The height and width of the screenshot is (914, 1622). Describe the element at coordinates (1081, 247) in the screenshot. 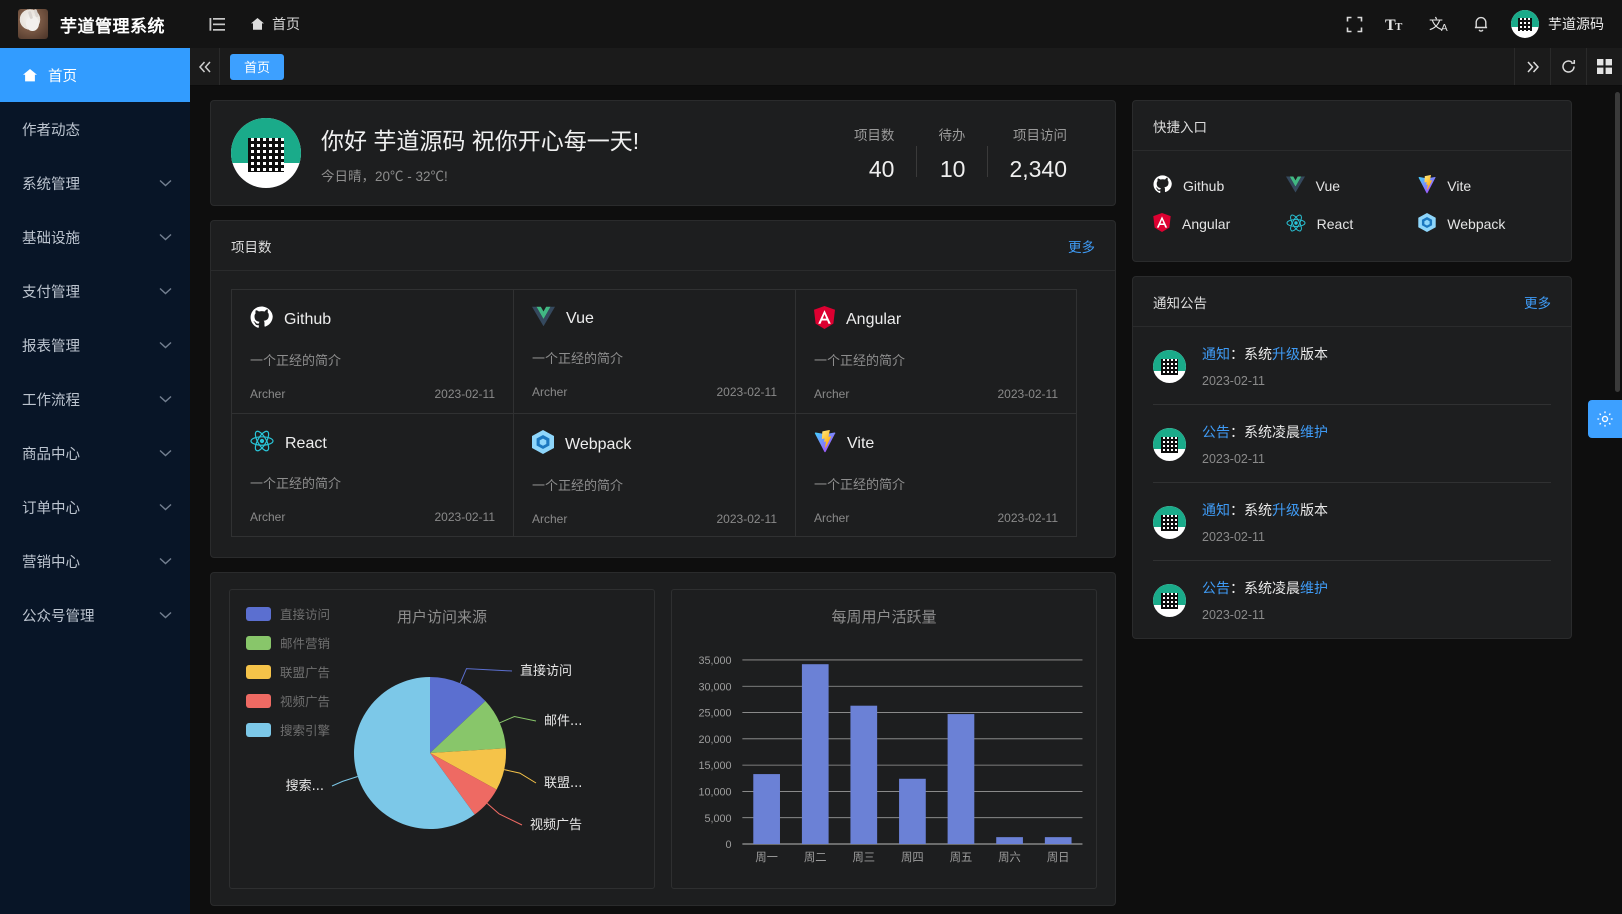

I see `projects-more-link: 更多` at that location.